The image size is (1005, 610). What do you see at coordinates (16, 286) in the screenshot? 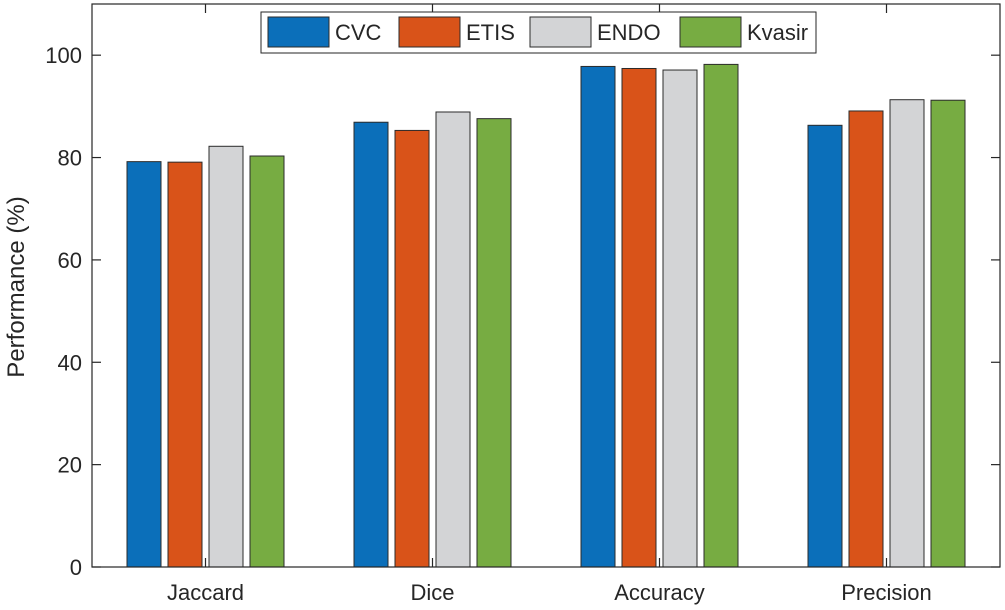
I see `y-axis-title: Performance (%)` at bounding box center [16, 286].